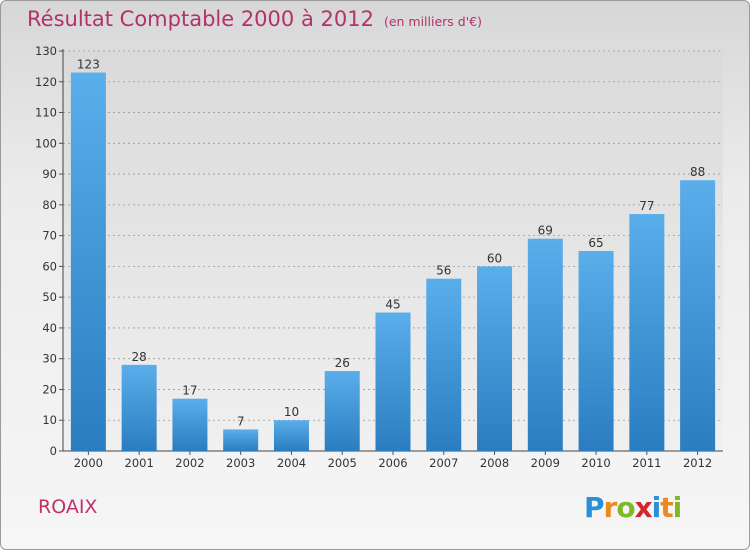 Image resolution: width=750 pixels, height=550 pixels. I want to click on y-tick-label: 70, so click(49, 236).